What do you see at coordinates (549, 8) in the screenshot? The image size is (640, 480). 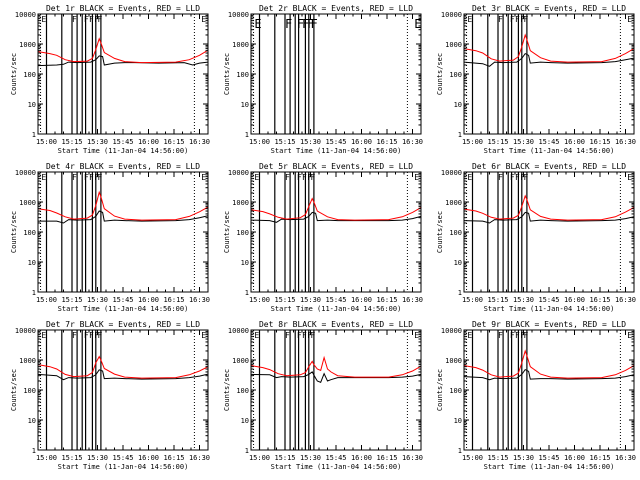 I see `panel-title: Det 3r BLACK = Events, RED = LLD` at bounding box center [549, 8].